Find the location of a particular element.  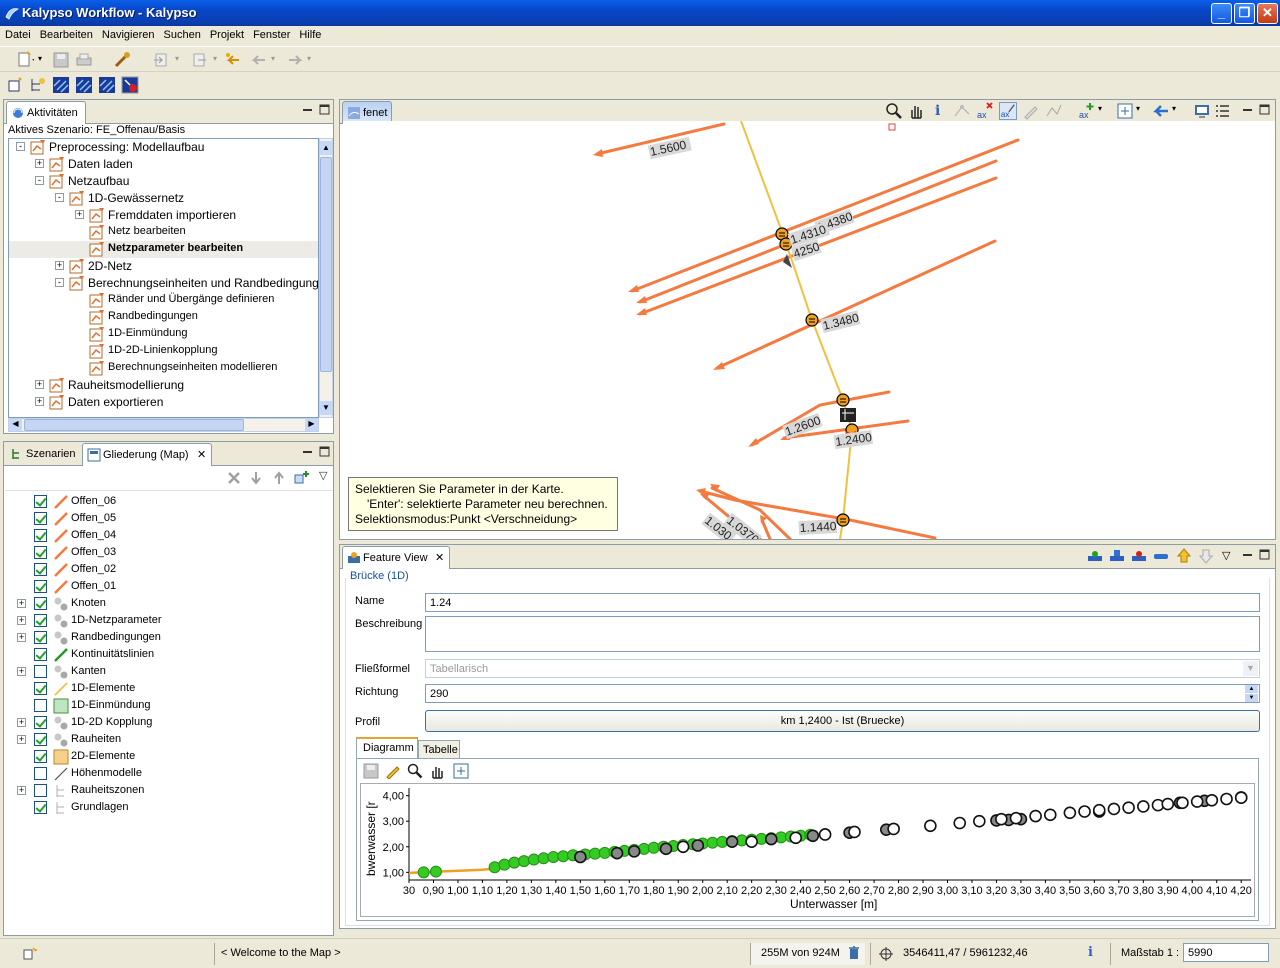

save-icon is located at coordinates (61, 60).